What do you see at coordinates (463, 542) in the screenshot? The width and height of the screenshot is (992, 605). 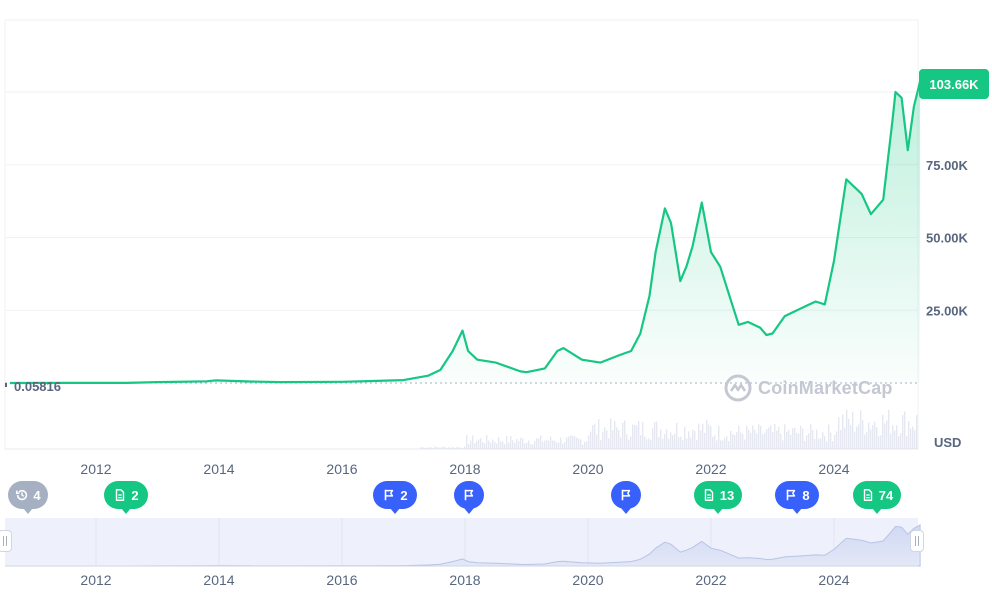 I see `navigator` at bounding box center [463, 542].